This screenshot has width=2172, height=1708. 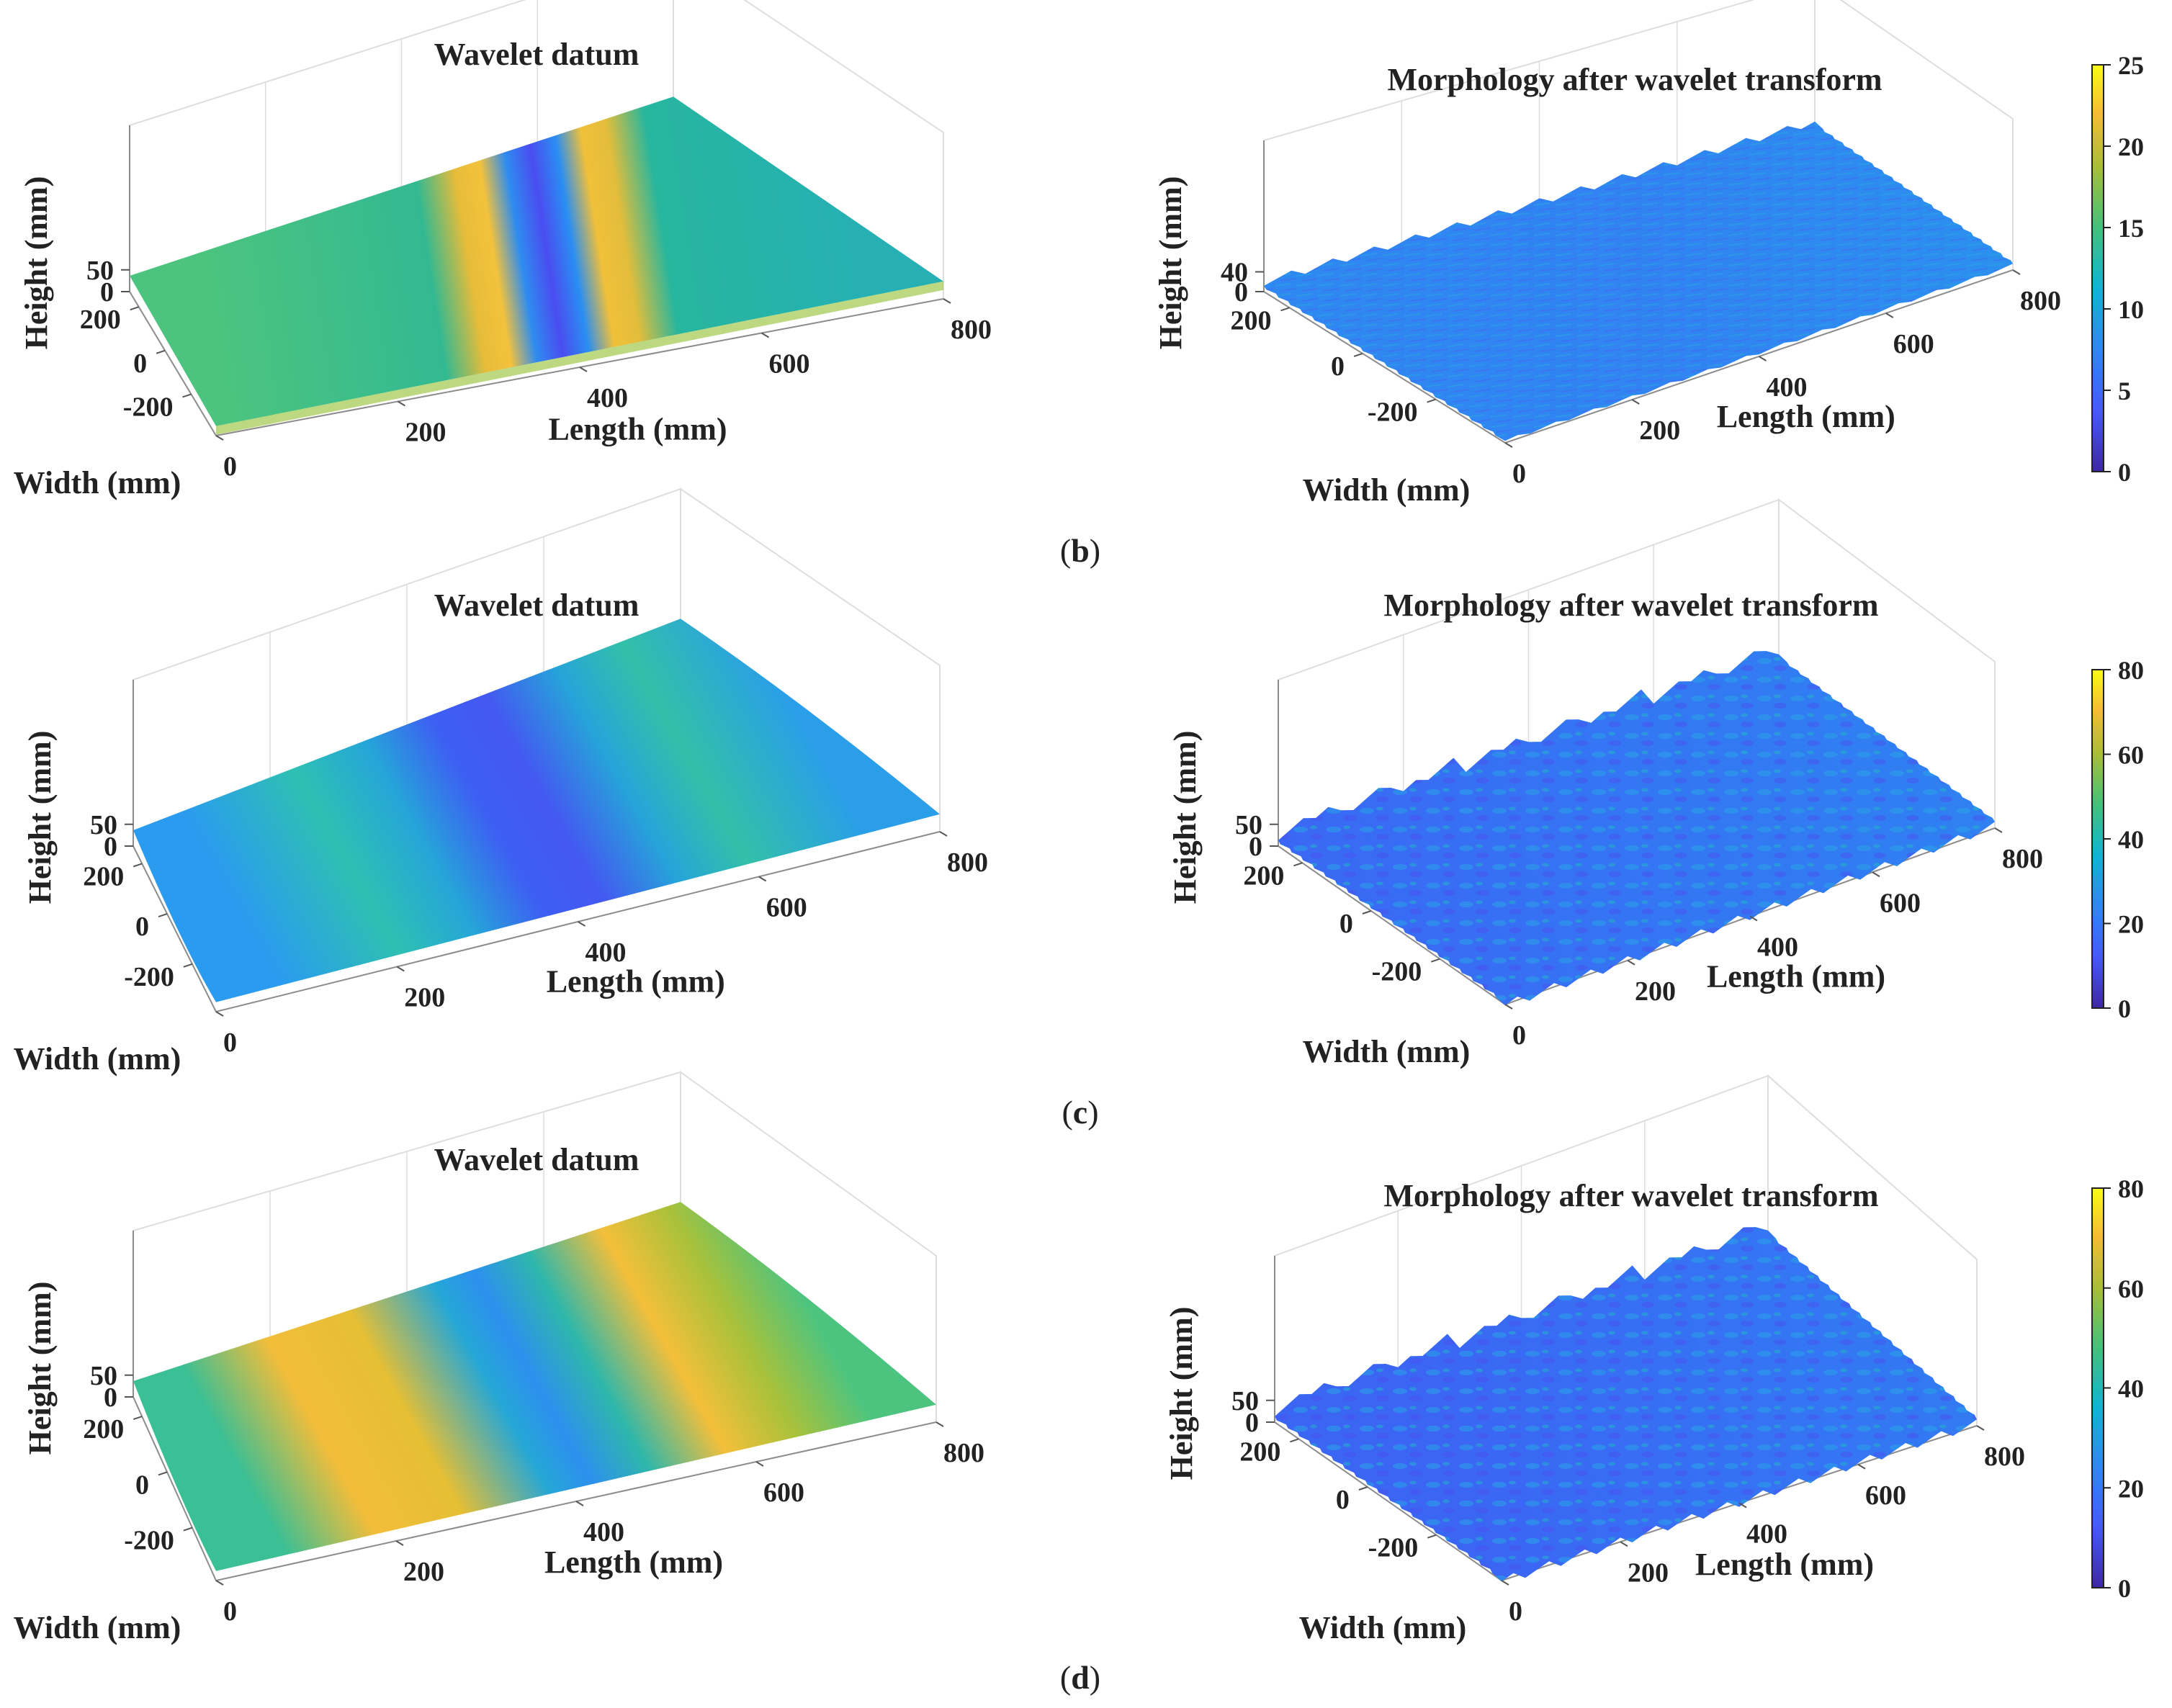 I want to click on panel-c-right-xtick-label: 600, so click(x=1900, y=903).